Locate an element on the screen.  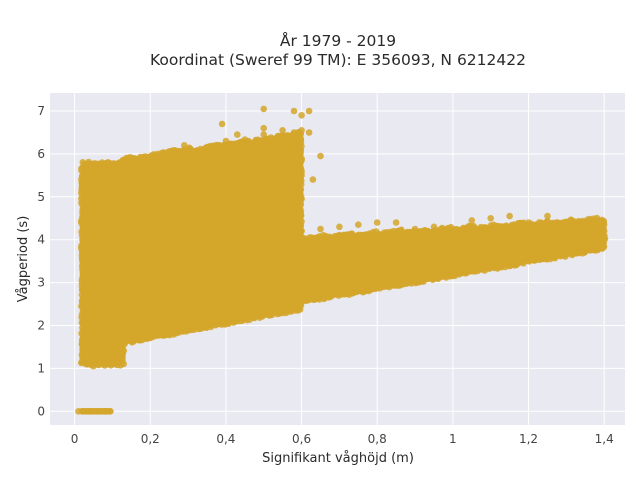
chart-title-line1: År 1979 - 2019 is located at coordinates (338, 40).